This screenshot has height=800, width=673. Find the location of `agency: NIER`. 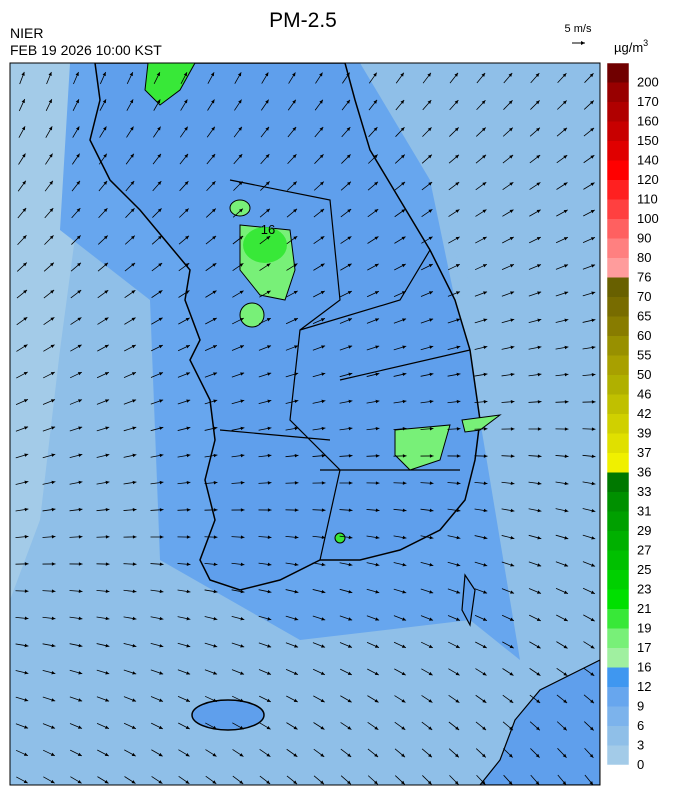

agency: NIER is located at coordinates (26, 33).